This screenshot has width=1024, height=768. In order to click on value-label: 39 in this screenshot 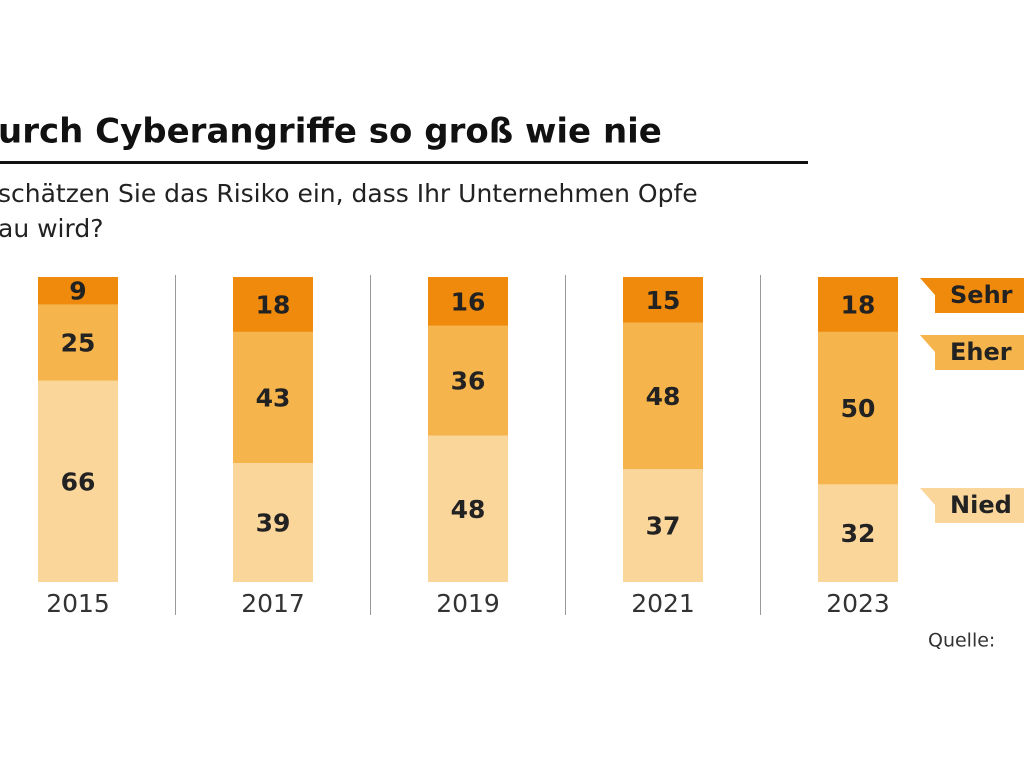, I will do `click(273, 523)`.